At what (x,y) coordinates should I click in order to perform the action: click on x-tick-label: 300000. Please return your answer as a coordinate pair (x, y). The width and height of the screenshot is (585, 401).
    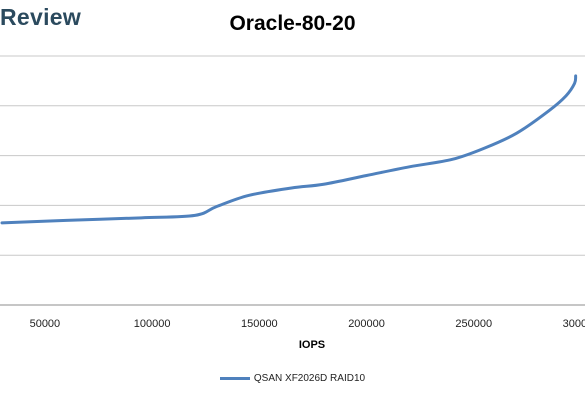
    Looking at the image, I should click on (574, 324).